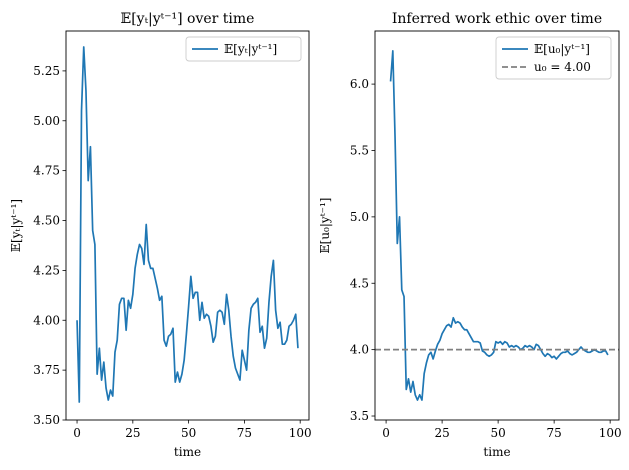 This screenshot has width=629, height=470. Describe the element at coordinates (46, 370) in the screenshot. I see `y-tick-label: 3.75` at that location.